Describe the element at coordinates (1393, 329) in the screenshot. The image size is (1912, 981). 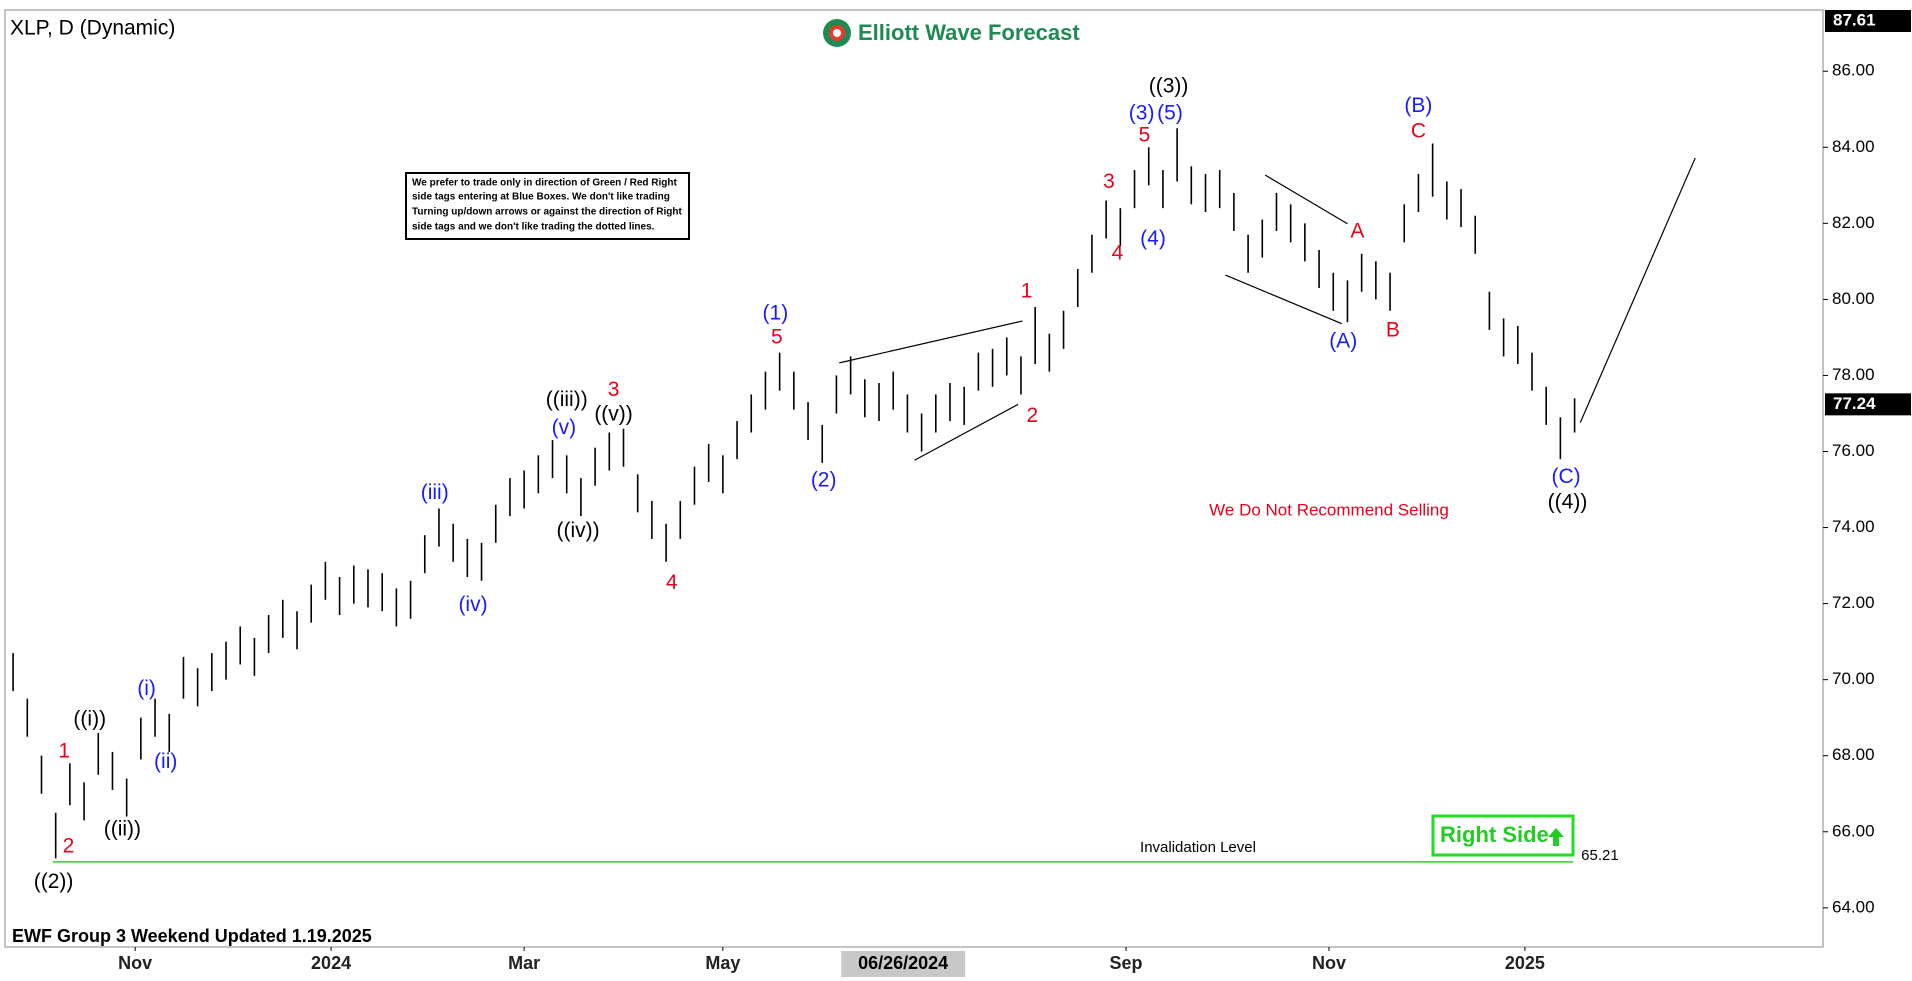
I see `wave-label: B` at that location.